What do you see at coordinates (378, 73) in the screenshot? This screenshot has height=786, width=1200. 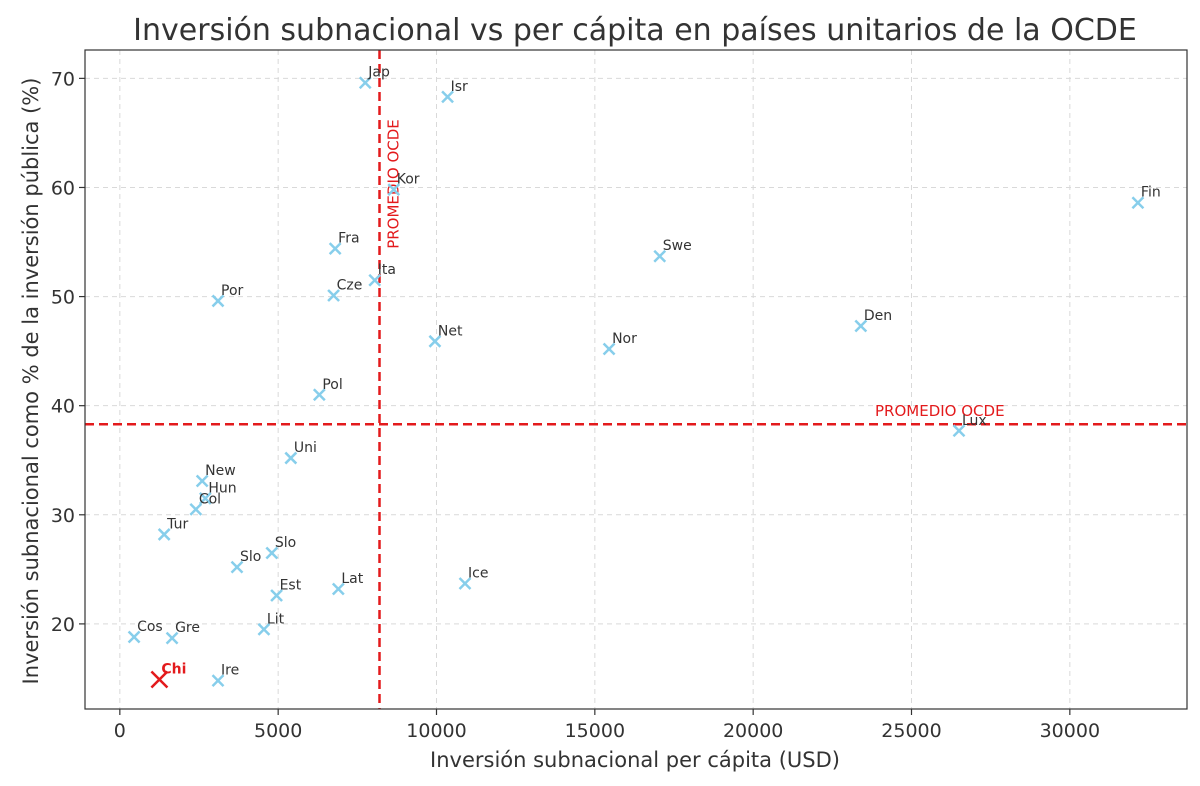 I see `point-label: Jap` at bounding box center [378, 73].